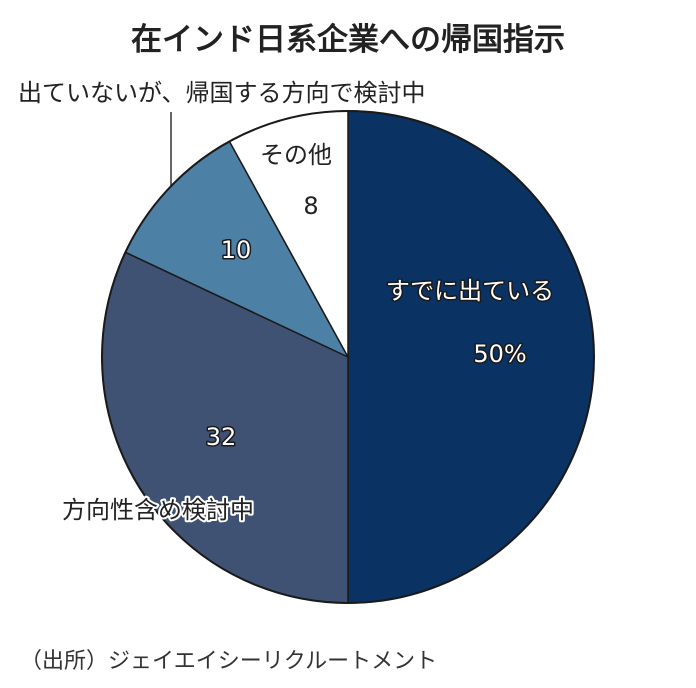 The height and width of the screenshot is (688, 696). Describe the element at coordinates (229, 661) in the screenshot. I see `source-note: （出所）ジェイエイシーリクルートメント` at that location.